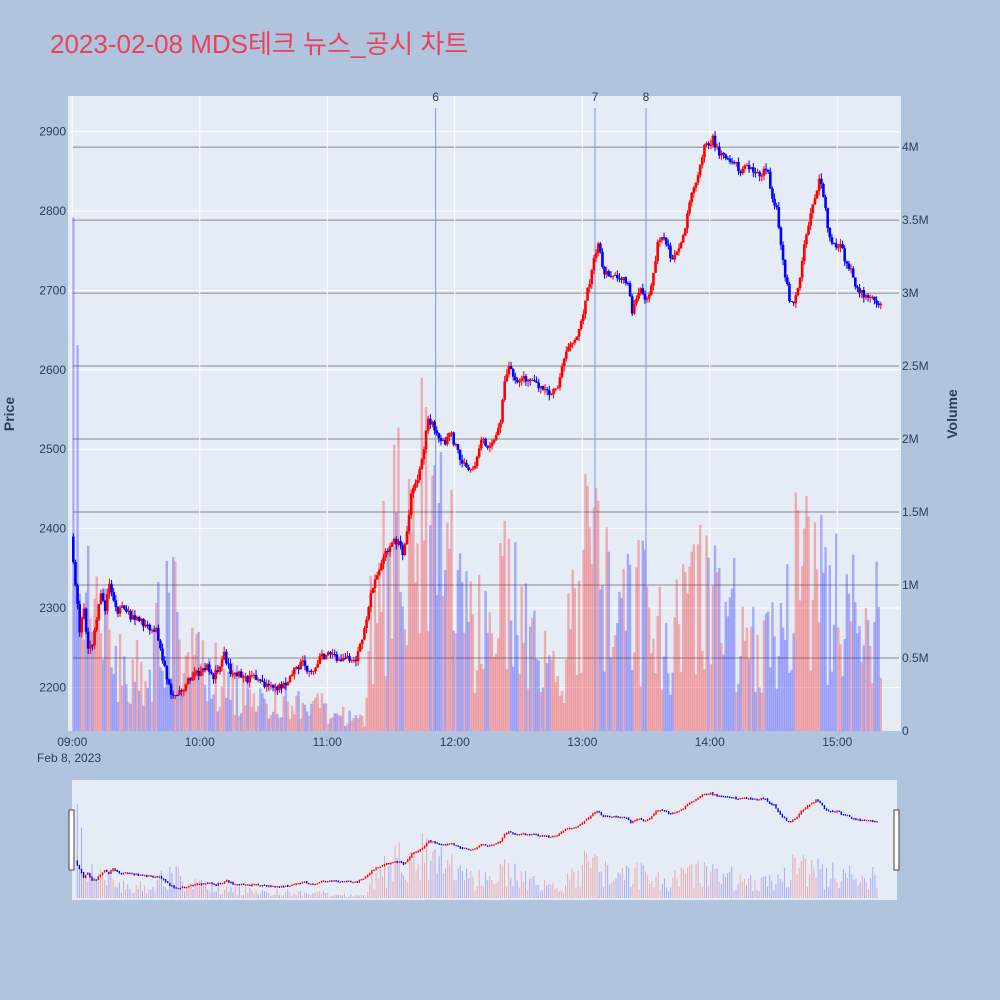 This screenshot has height=1000, width=1000. Describe the element at coordinates (52, 370) in the screenshot. I see `y-tick-label: 2600` at that location.